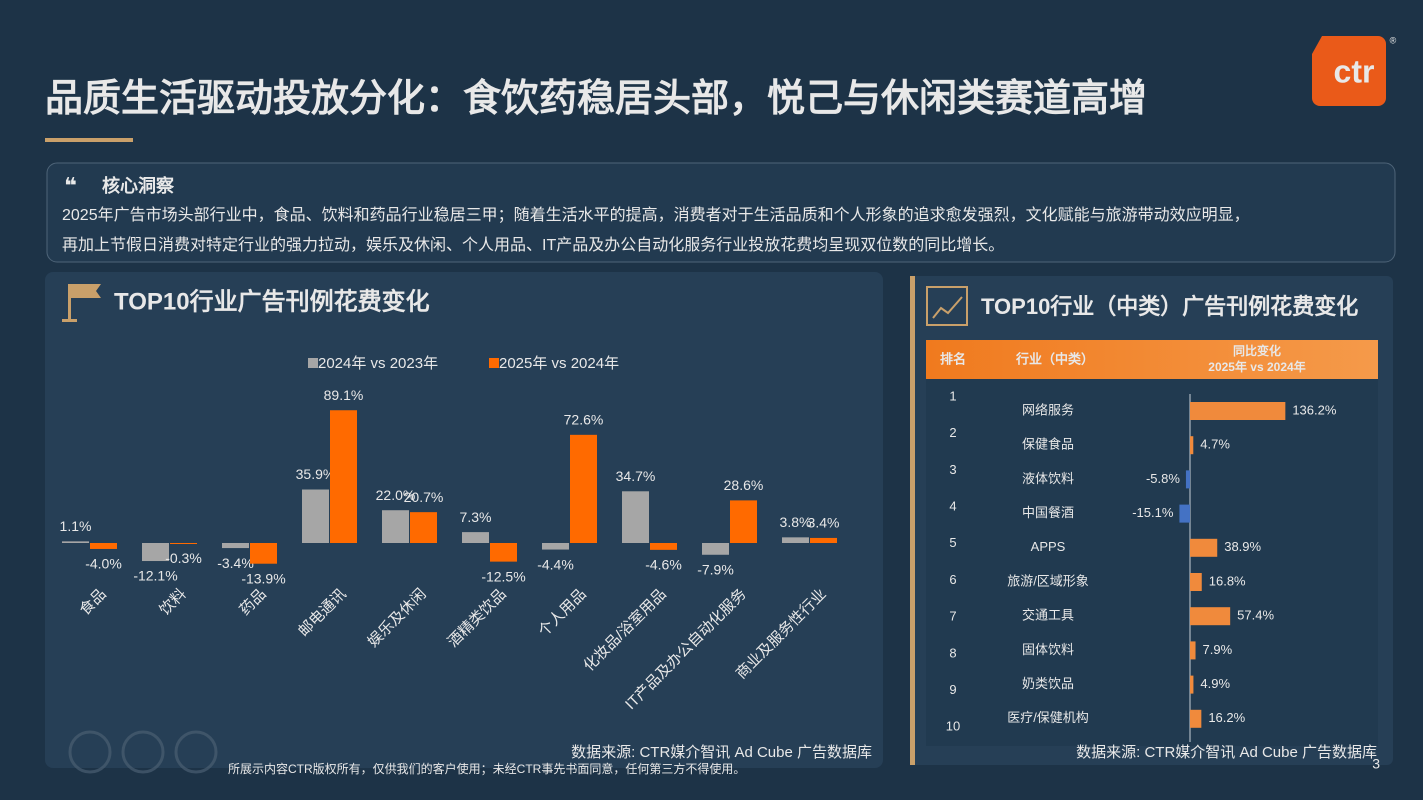  What do you see at coordinates (555, 564) in the screenshot?
I see `data-label: -4.4%` at bounding box center [555, 564].